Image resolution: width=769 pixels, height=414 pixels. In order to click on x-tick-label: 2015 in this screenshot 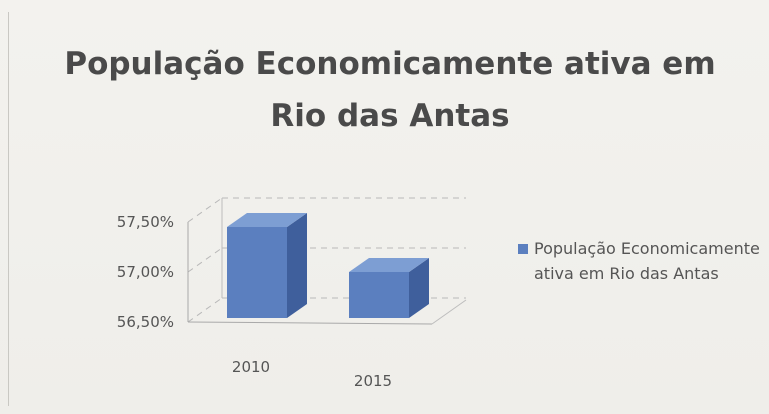, I will do `click(373, 381)`.